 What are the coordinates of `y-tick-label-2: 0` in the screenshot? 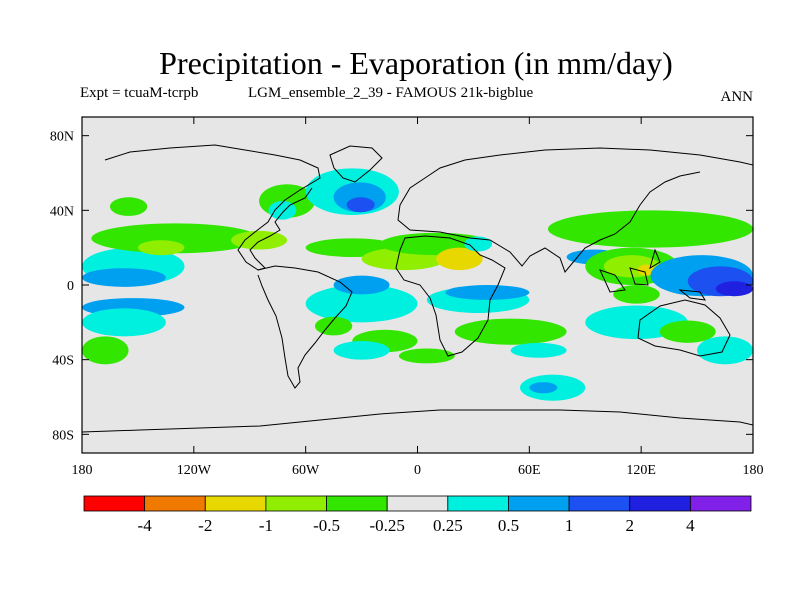 It's located at (70, 286).